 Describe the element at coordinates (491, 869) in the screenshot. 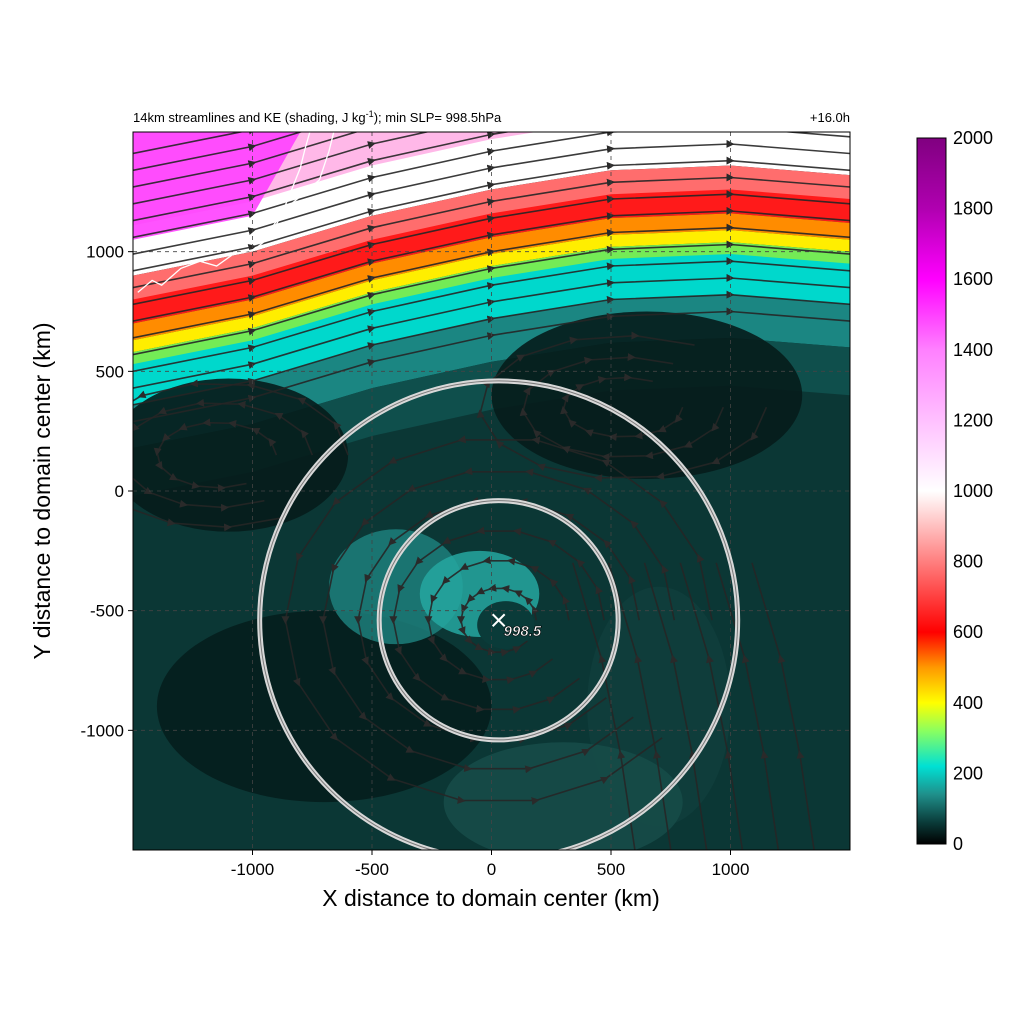

I see `x-tick-label: 0` at that location.